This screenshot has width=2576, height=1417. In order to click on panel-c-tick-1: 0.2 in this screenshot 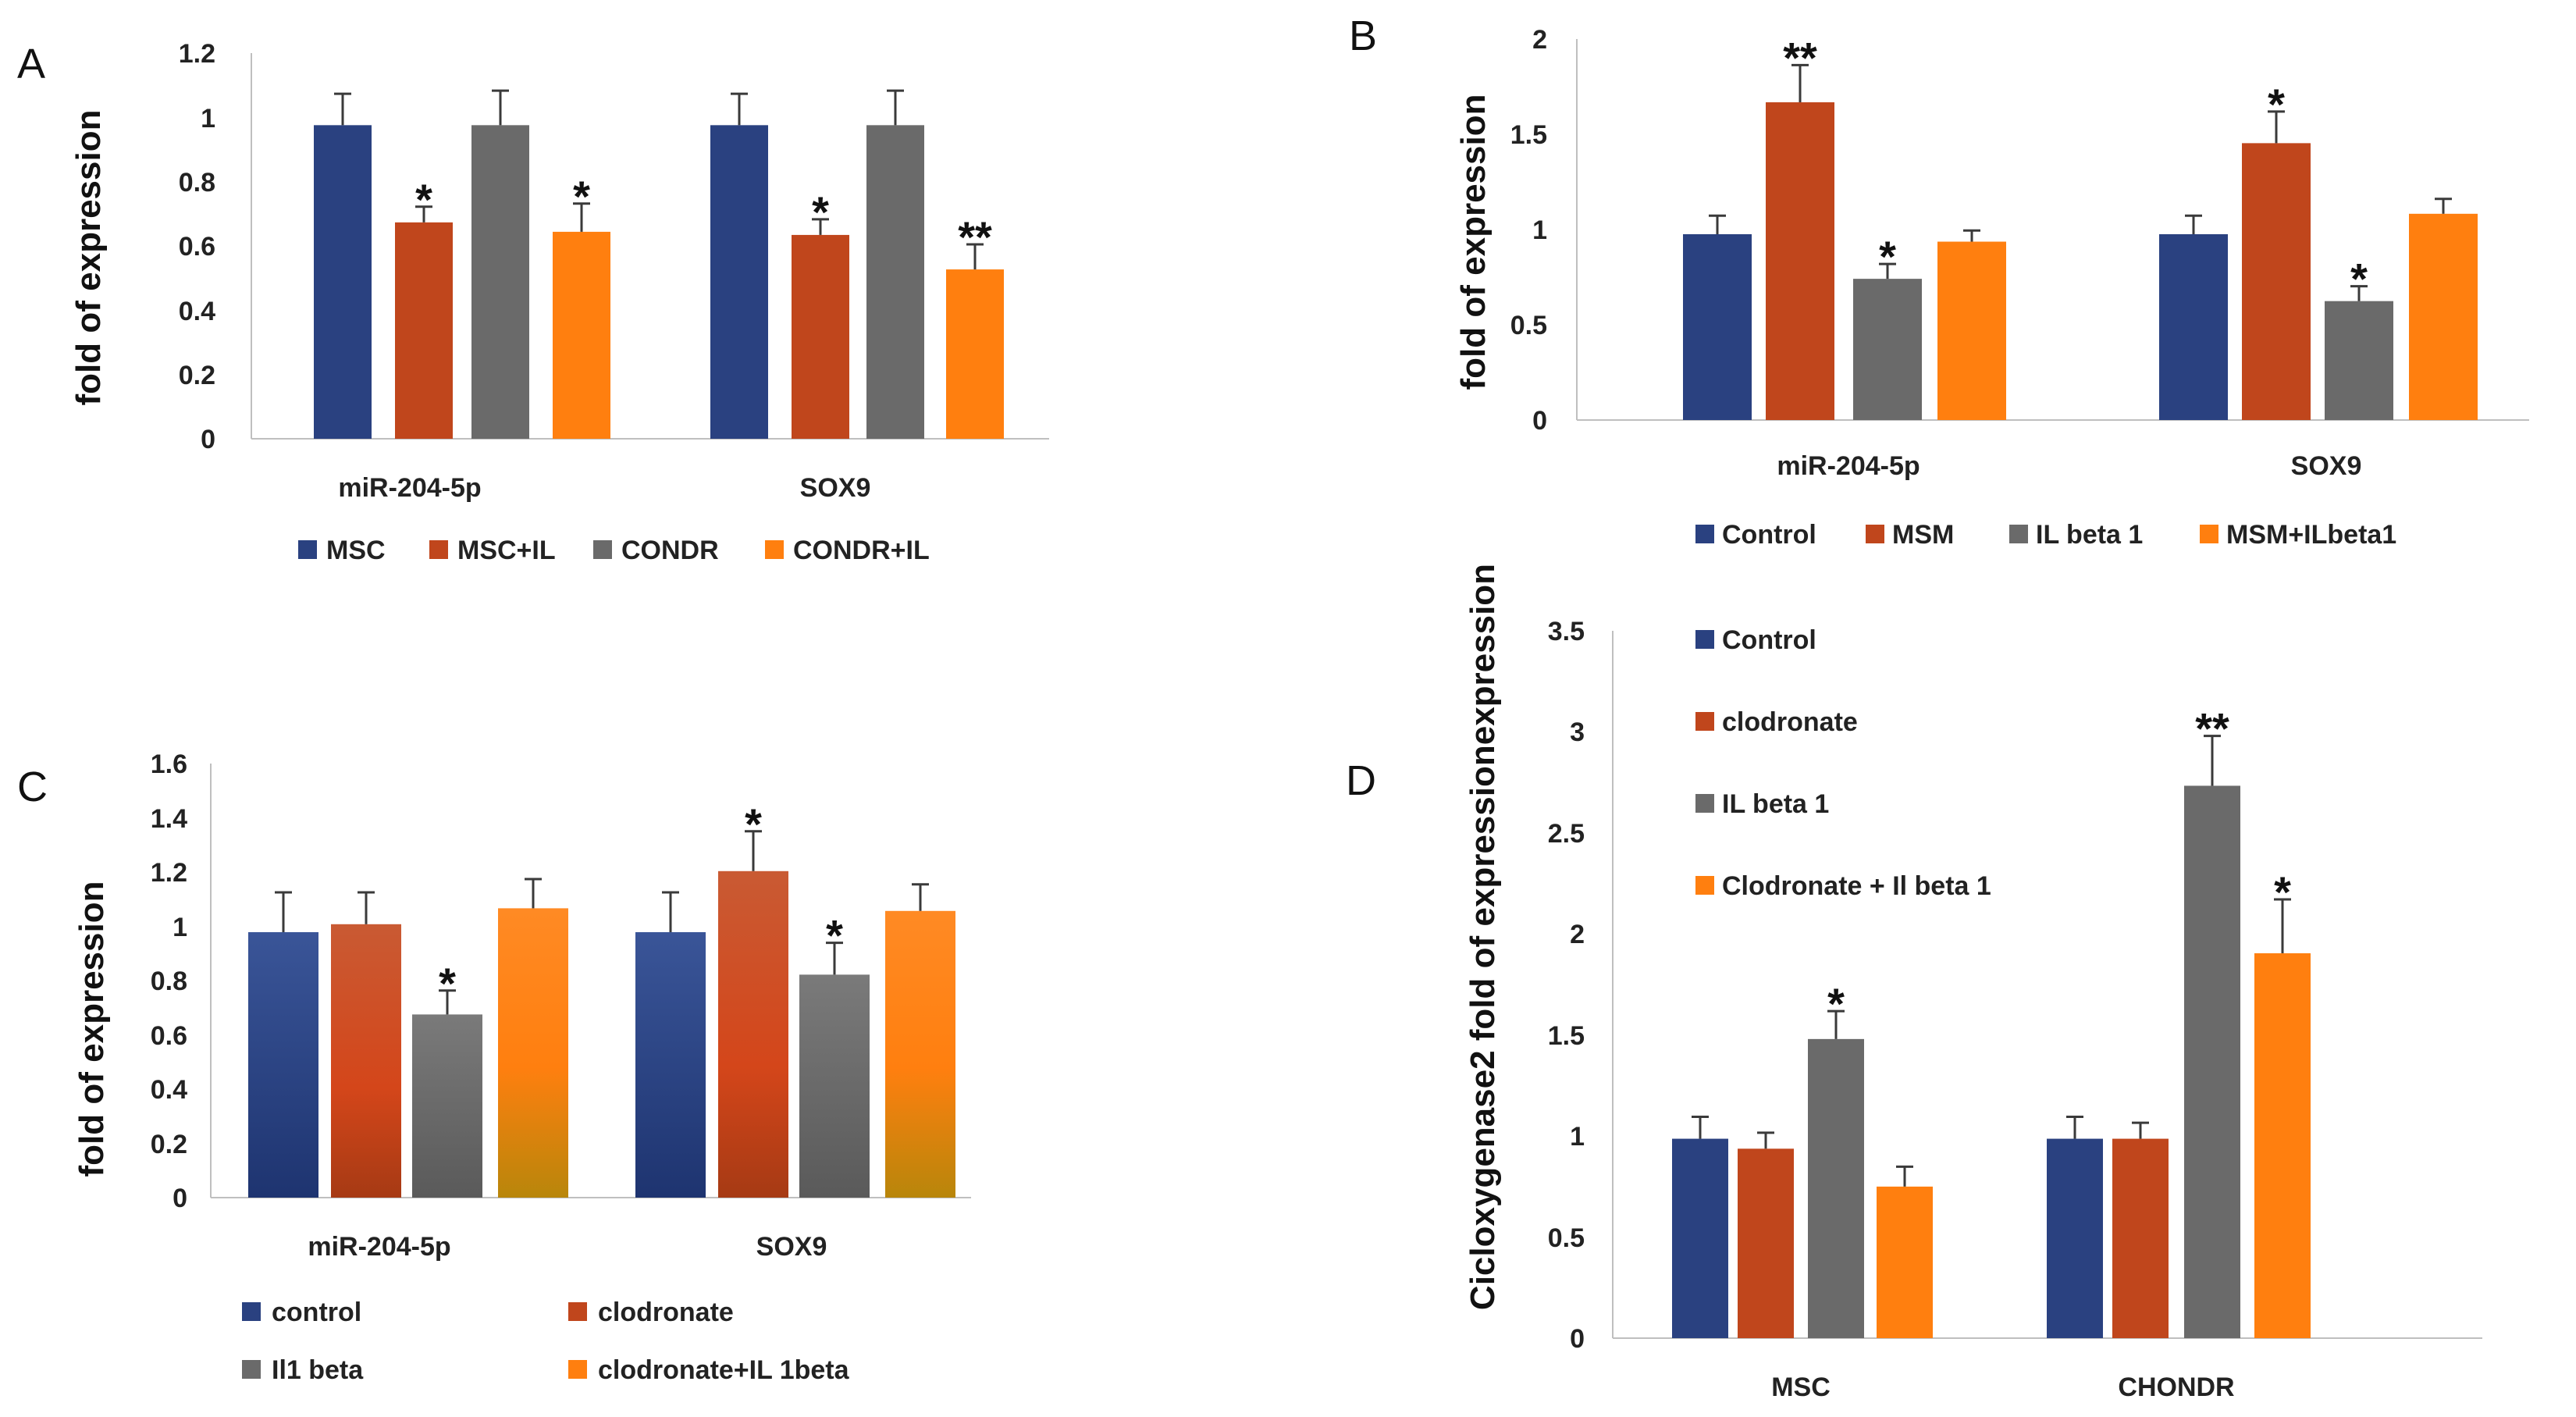, I will do `click(169, 1144)`.